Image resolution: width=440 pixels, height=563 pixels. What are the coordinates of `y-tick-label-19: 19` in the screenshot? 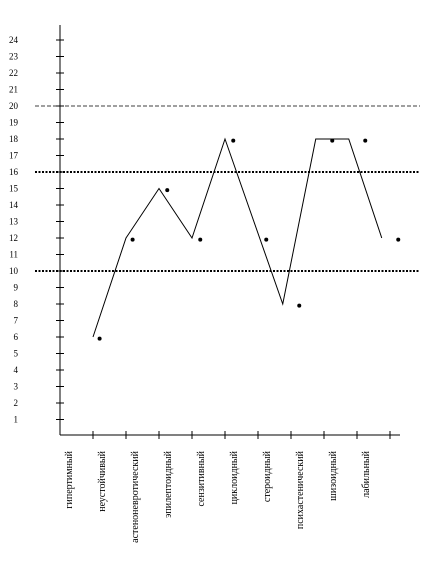 It's located at (14, 123).